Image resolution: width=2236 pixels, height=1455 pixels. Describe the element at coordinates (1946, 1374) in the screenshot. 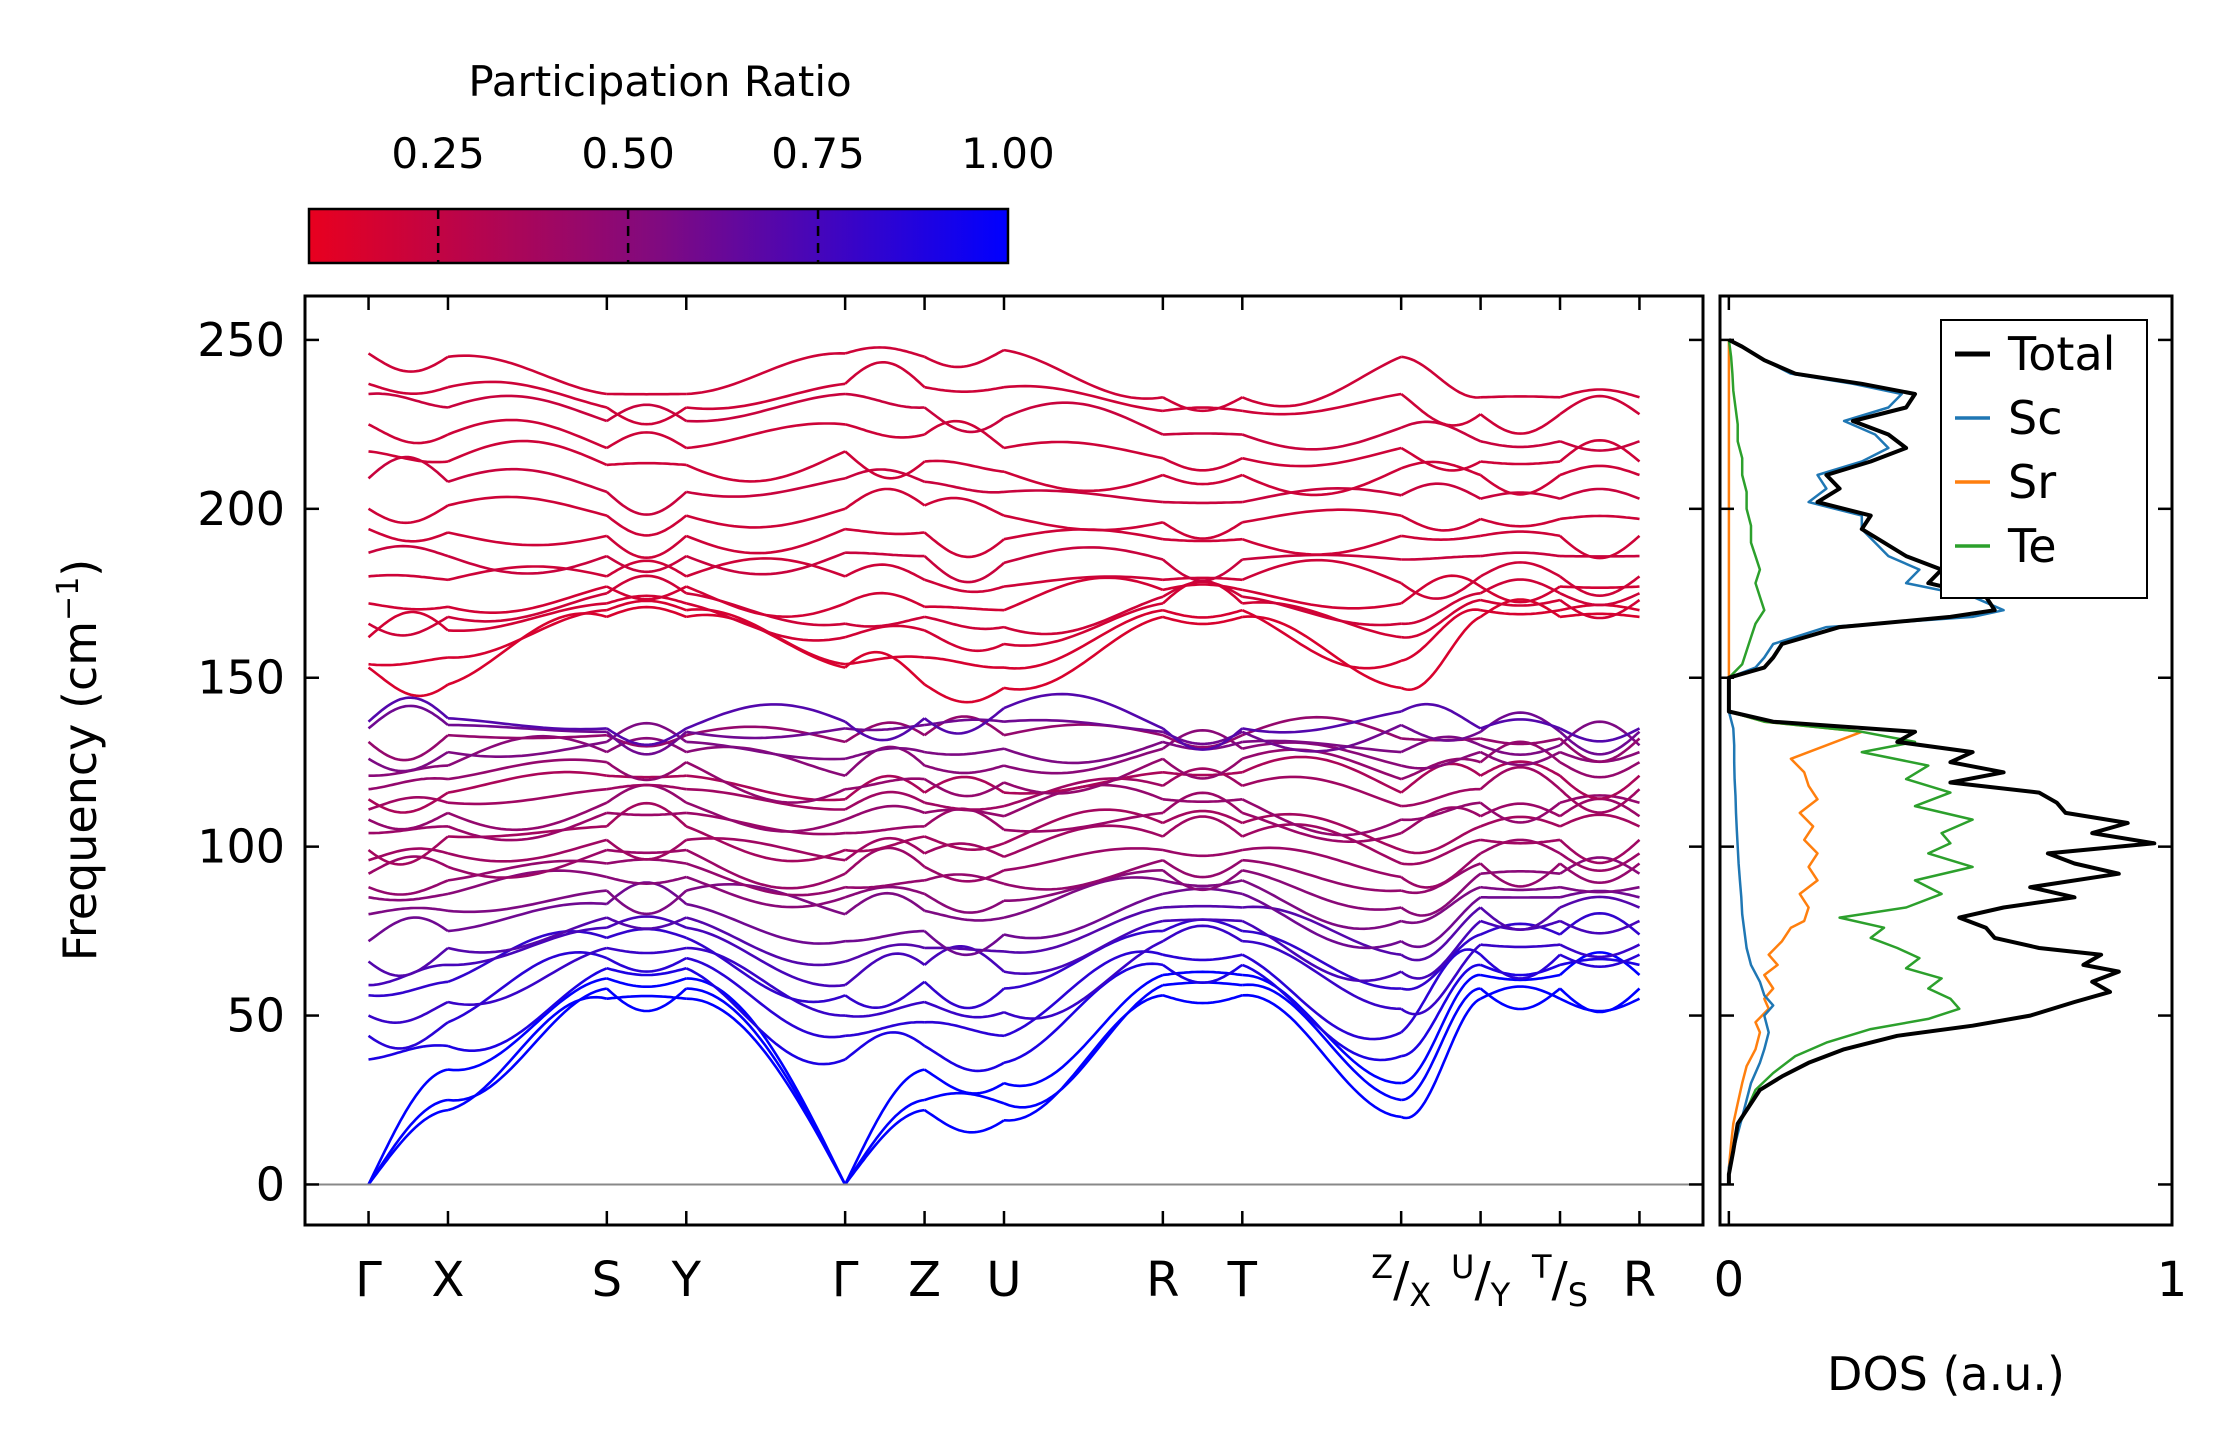

I see `dos-x-axis-label: DOS (a.u.)` at that location.